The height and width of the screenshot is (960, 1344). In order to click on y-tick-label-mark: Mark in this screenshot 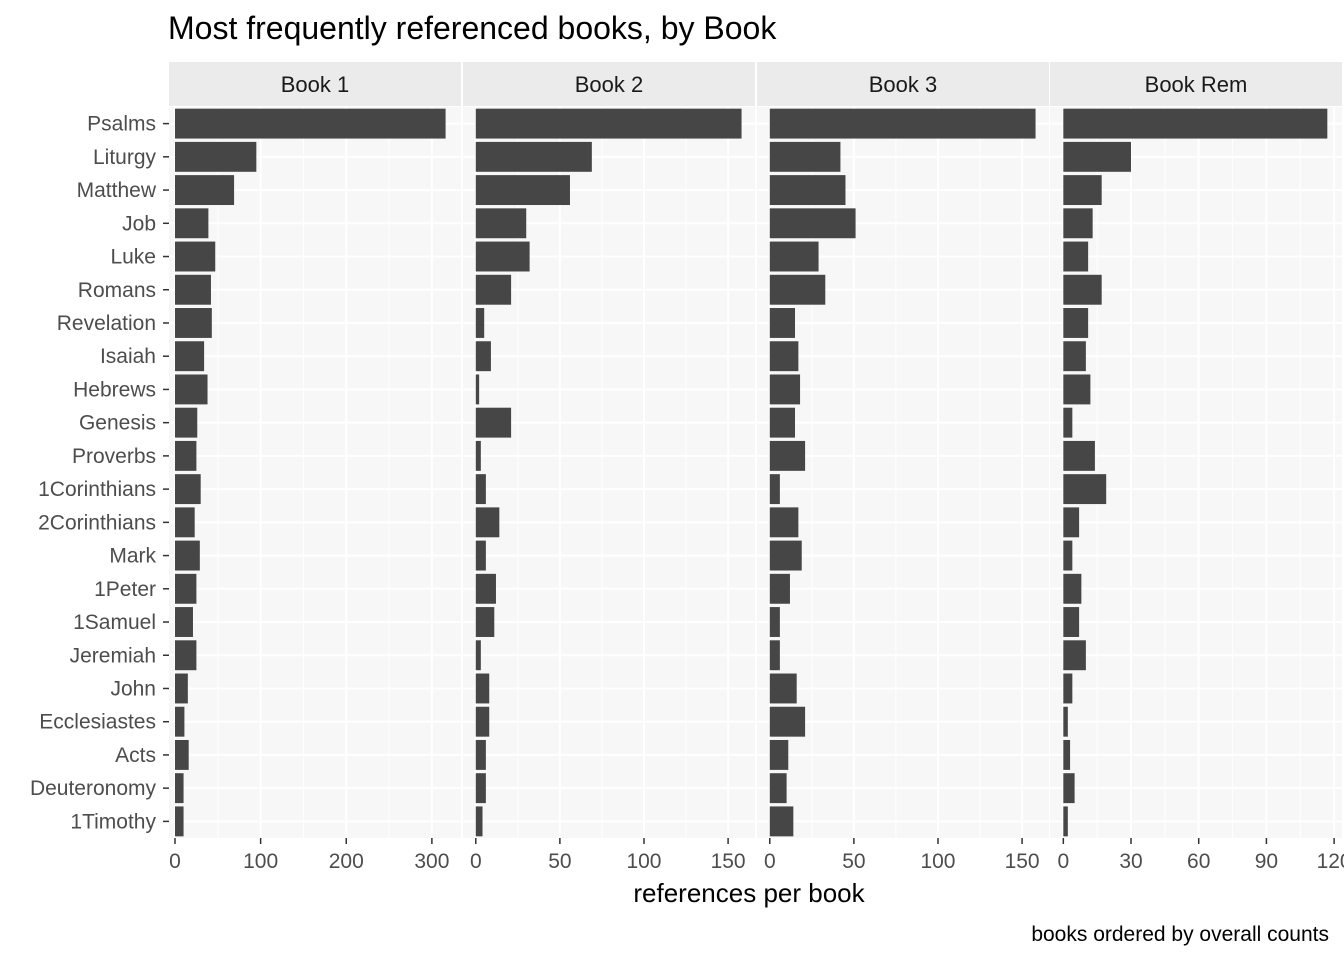, I will do `click(132, 556)`.